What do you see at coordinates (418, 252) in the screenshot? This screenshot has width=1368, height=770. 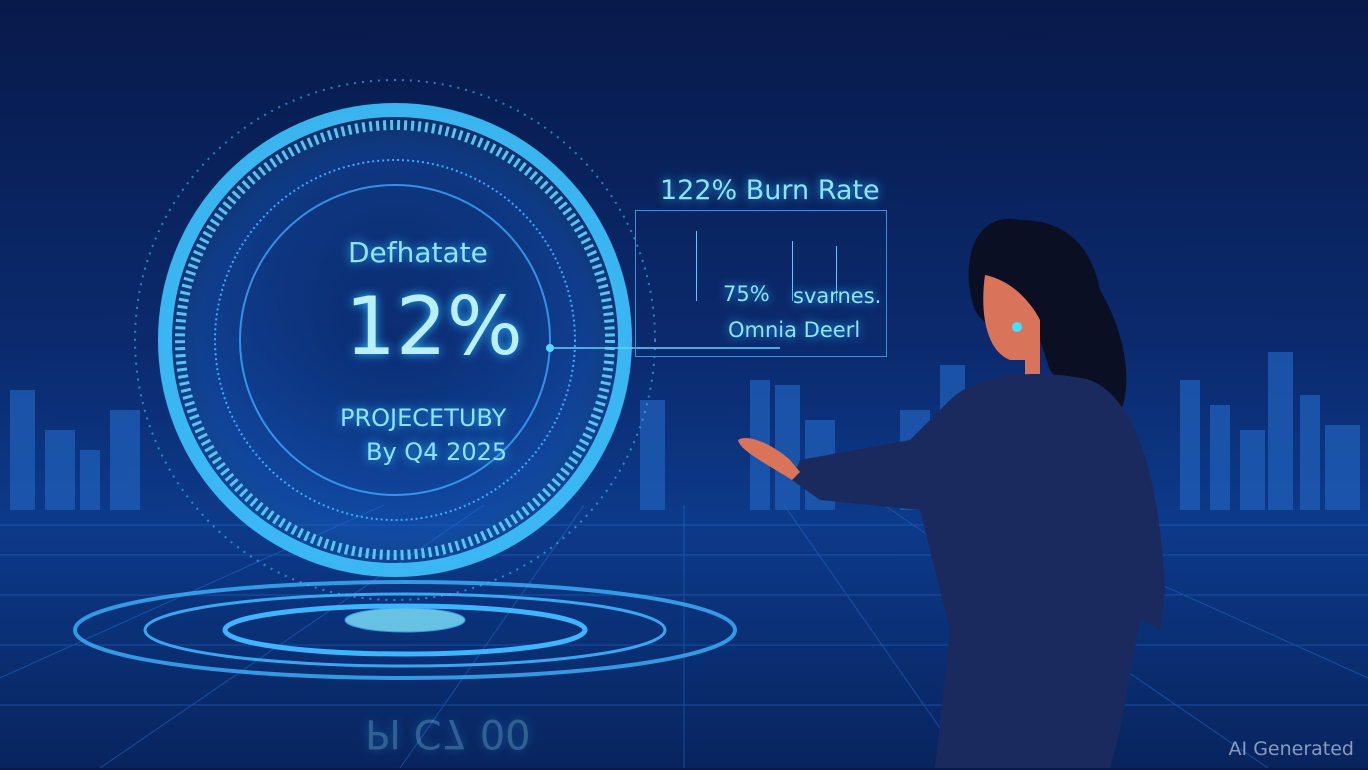 I see `gauge-title: Defhatate` at bounding box center [418, 252].